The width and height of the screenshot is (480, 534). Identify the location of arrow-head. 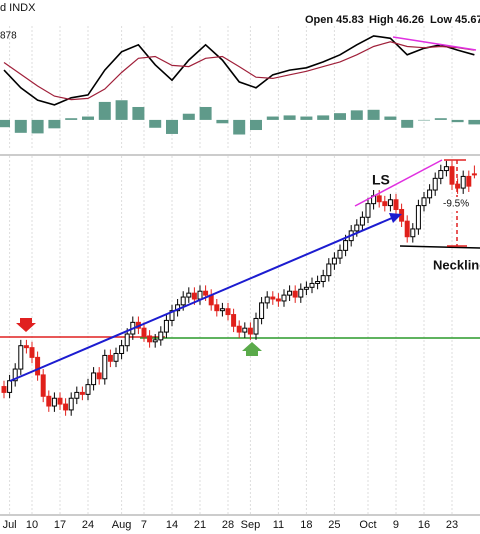
(395, 218).